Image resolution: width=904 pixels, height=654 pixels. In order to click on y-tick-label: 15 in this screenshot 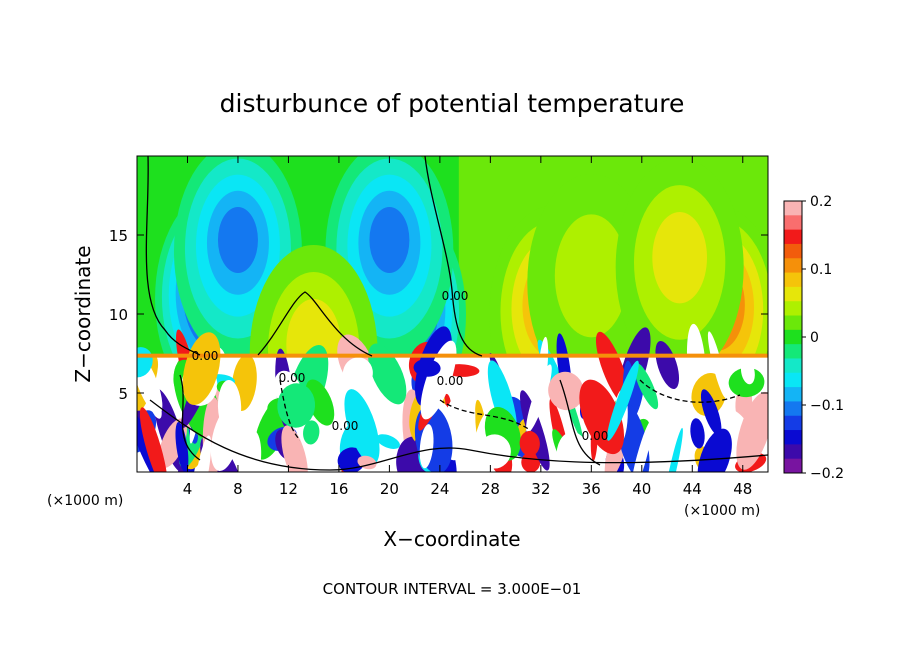, I will do `click(118, 236)`.